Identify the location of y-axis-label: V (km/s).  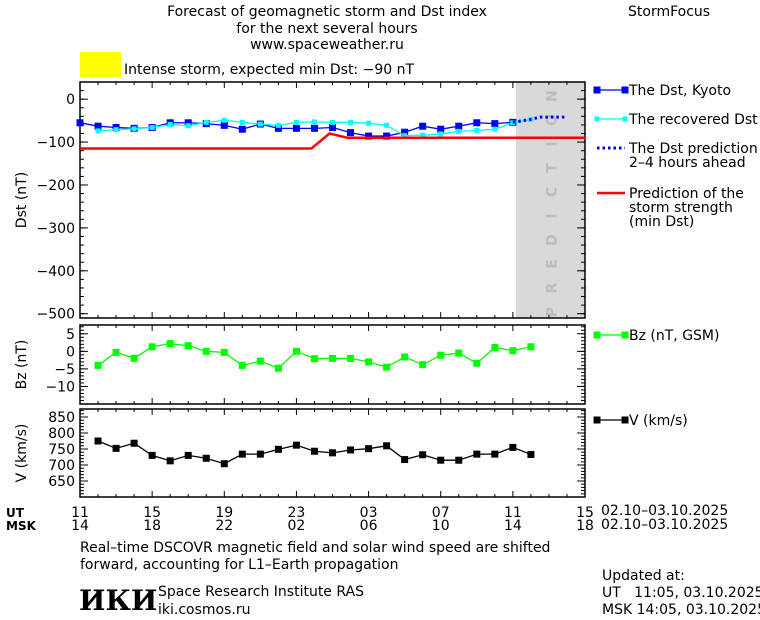
(22, 453).